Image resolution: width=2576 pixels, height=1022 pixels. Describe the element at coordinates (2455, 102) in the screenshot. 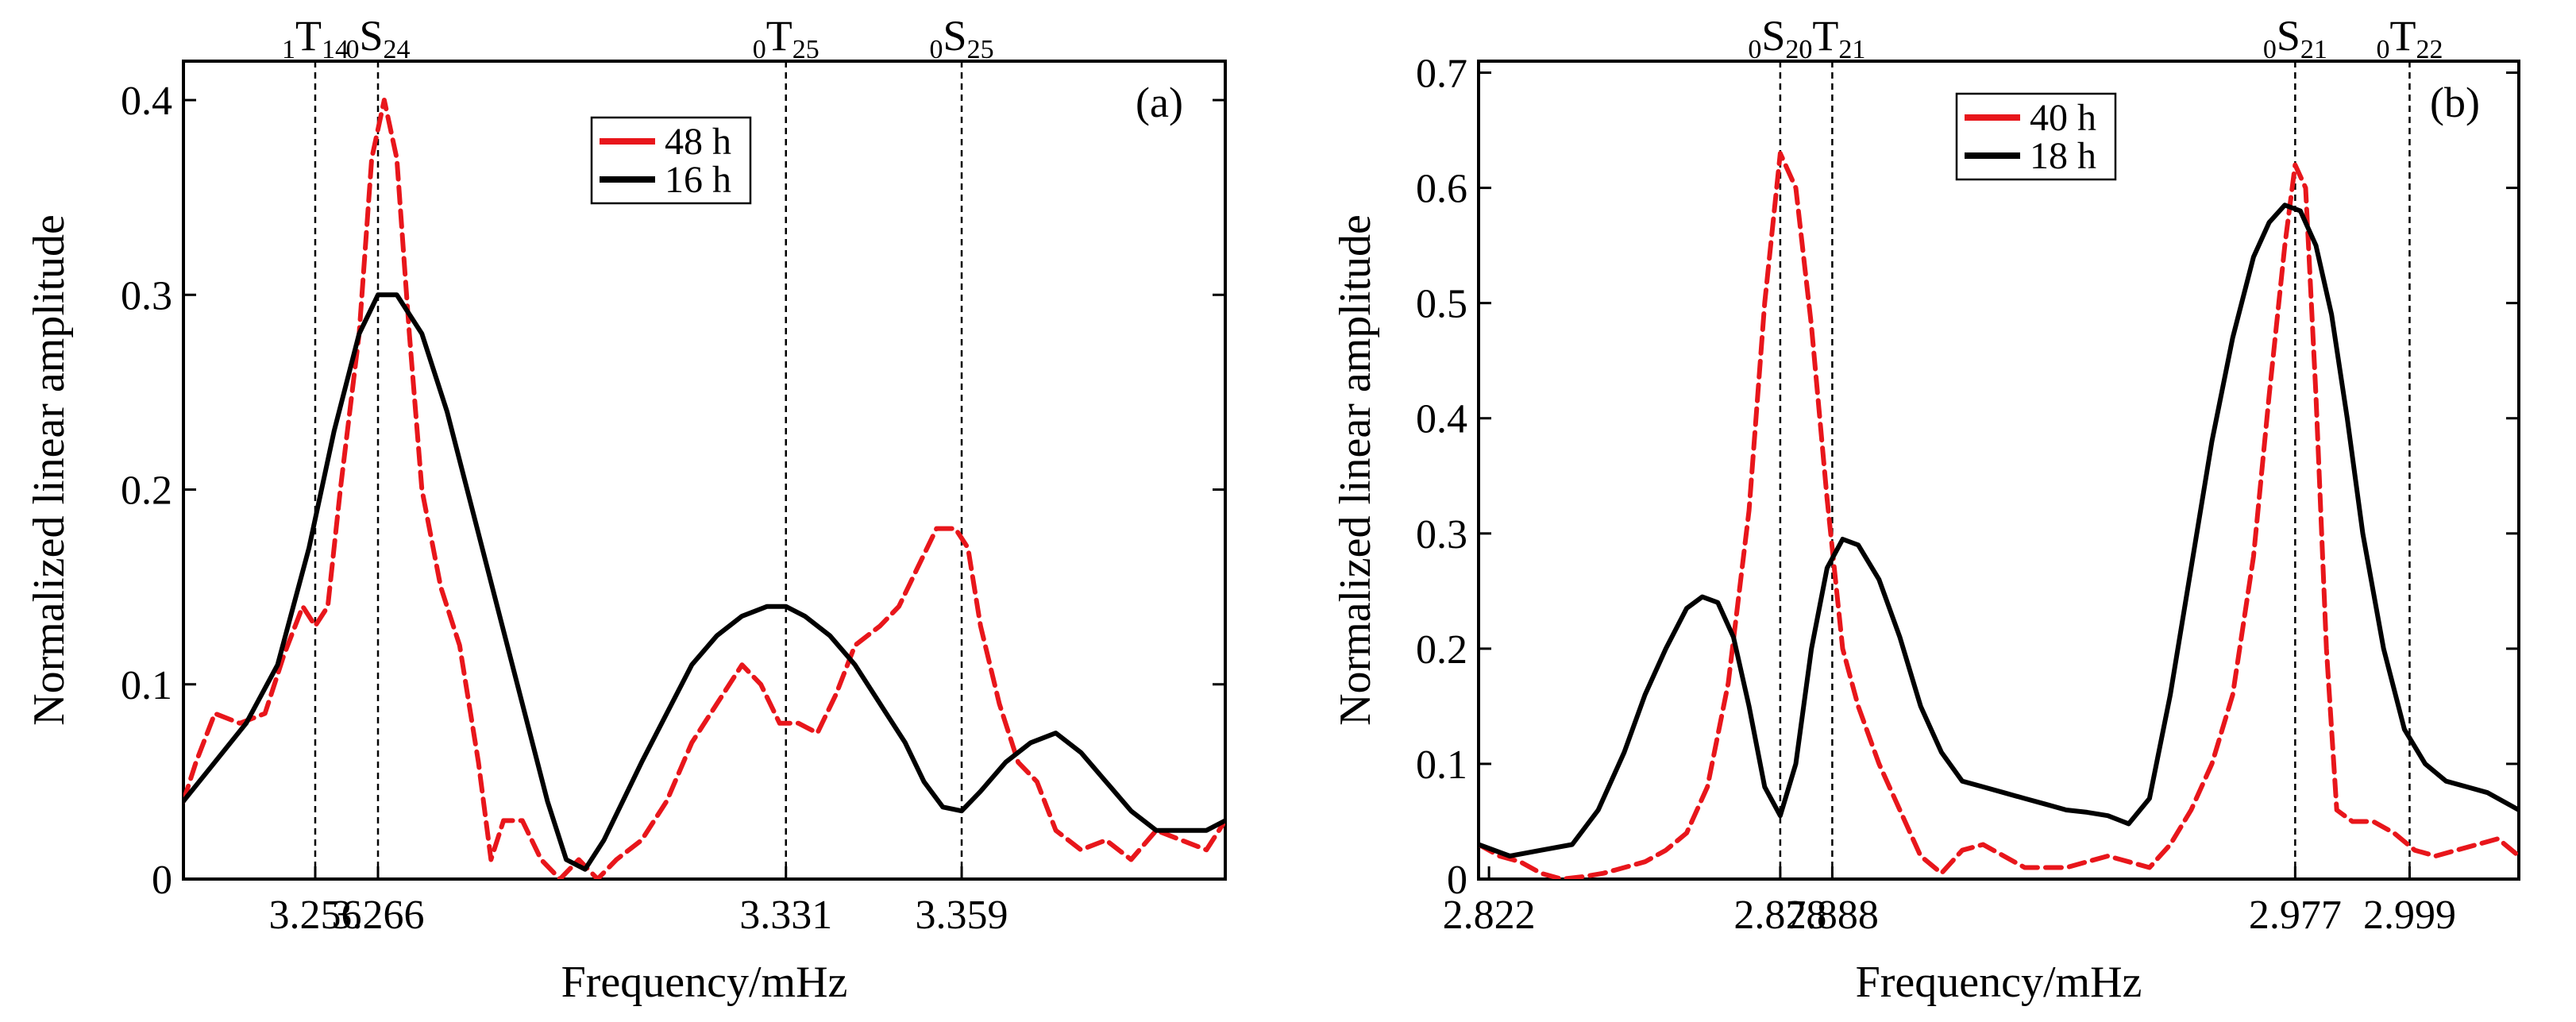

I see `panel-label: (b)` at that location.